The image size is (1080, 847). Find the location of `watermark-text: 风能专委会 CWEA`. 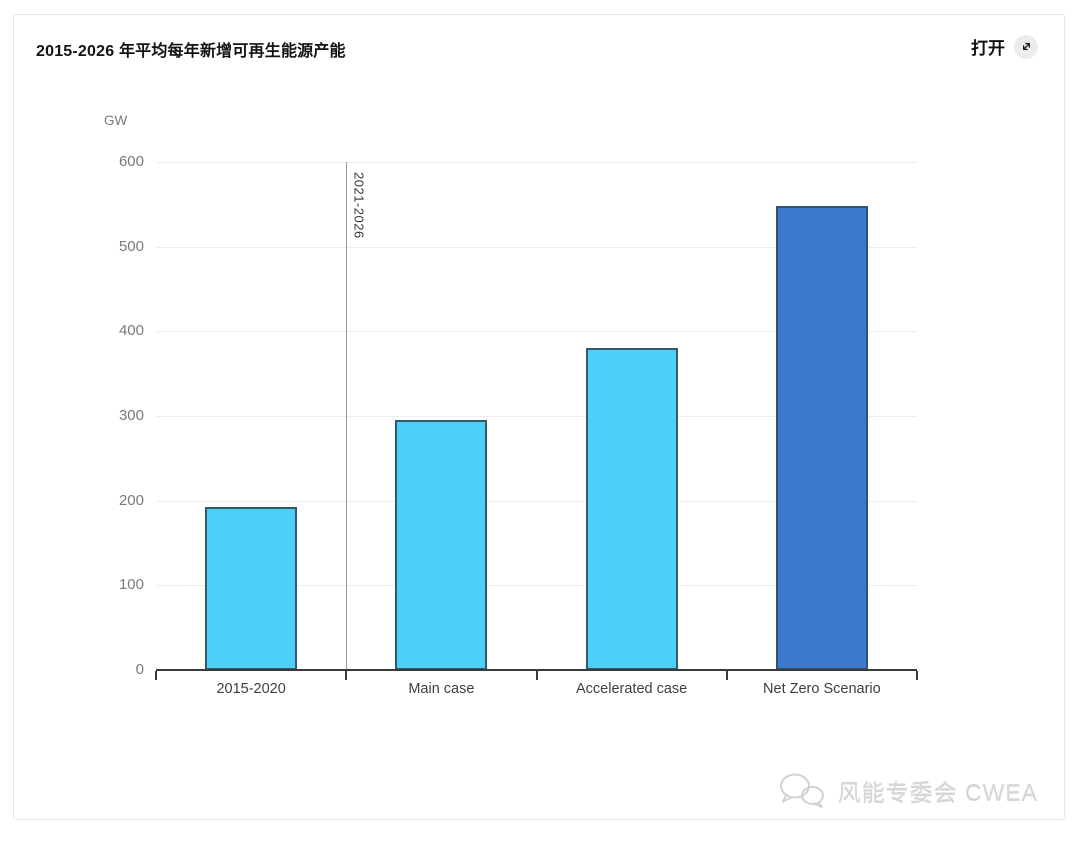

watermark-text: 风能专委会 CWEA is located at coordinates (937, 793).